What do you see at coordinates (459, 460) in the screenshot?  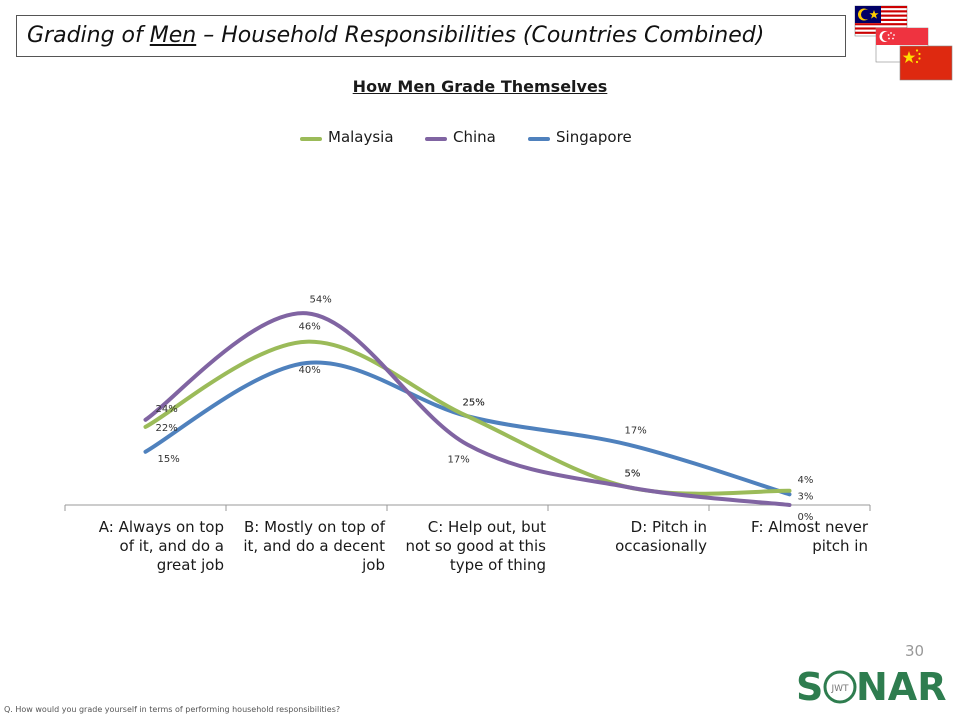 I see `data-label-china: 17%` at bounding box center [459, 460].